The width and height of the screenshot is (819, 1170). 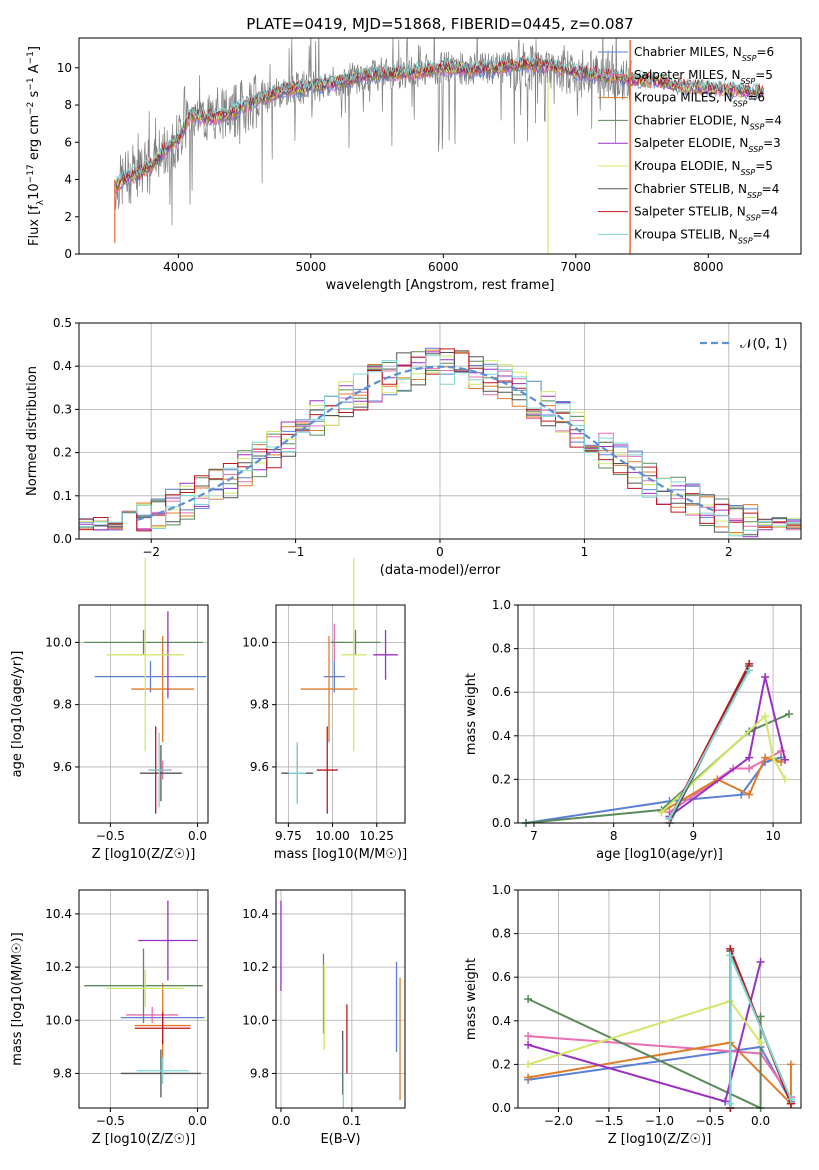 What do you see at coordinates (62, 453) in the screenshot?
I see `residual-ytick-label: 0.2` at bounding box center [62, 453].